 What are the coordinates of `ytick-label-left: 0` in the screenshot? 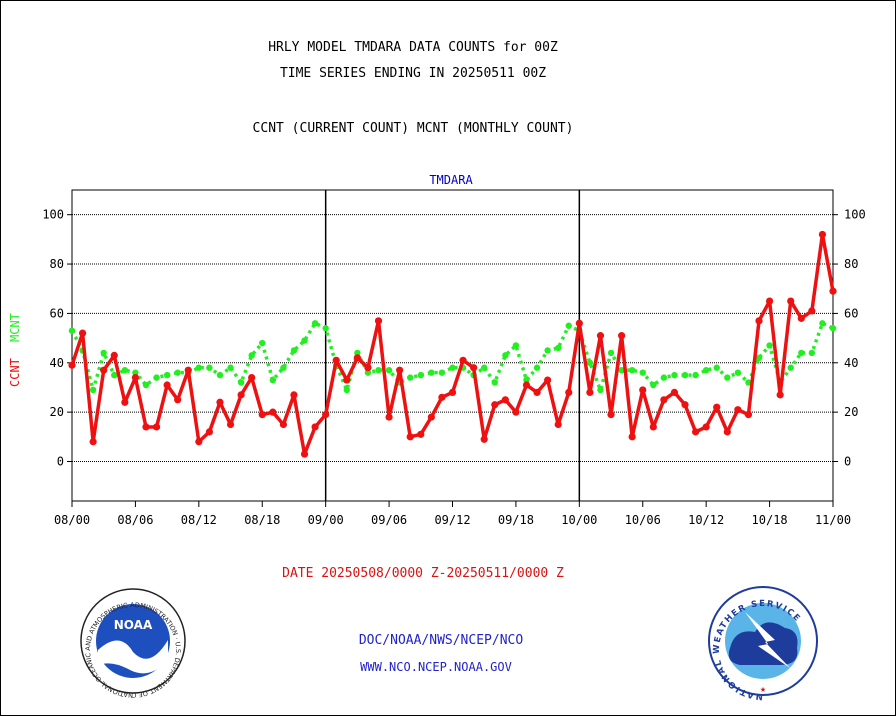 It's located at (60, 462).